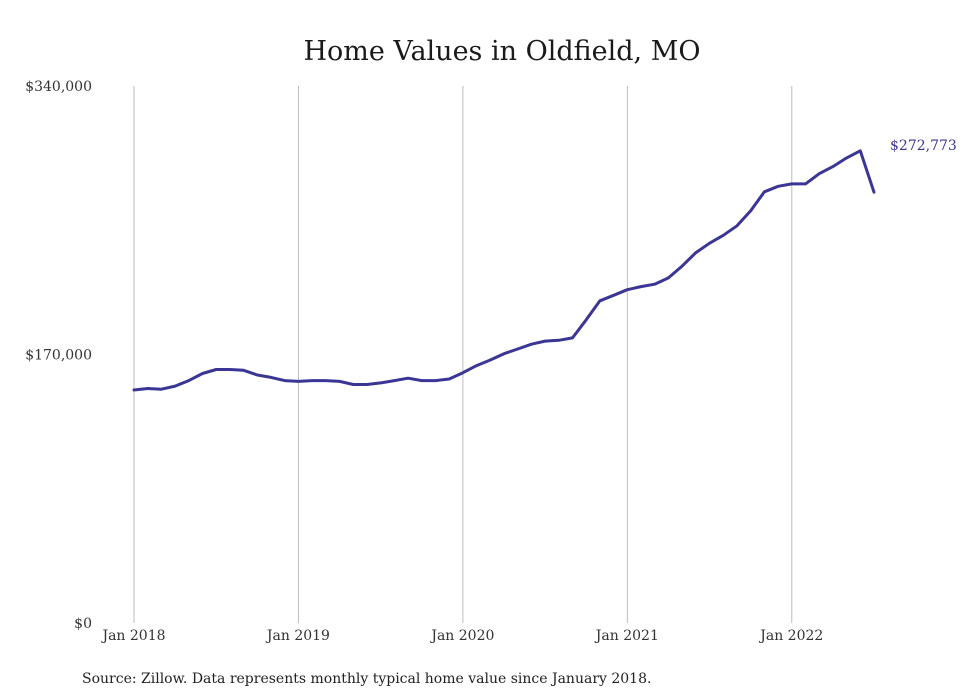 This screenshot has height=699, width=980. I want to click on y-axis: $0 $170,000 $340,000, so click(58, 355).